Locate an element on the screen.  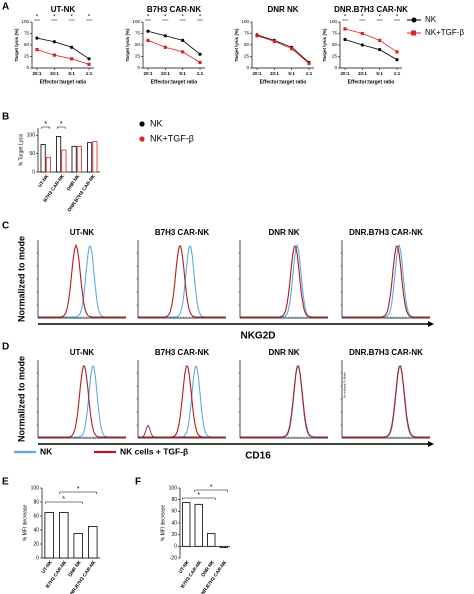
panel-label: C is located at coordinates (5, 226).